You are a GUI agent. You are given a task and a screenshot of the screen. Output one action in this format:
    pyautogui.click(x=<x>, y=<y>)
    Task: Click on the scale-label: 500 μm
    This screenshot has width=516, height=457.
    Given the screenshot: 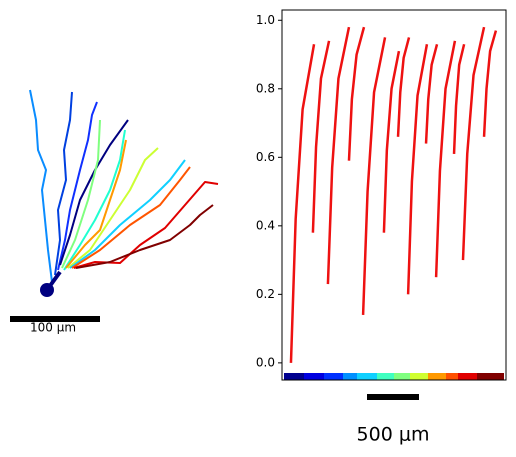 What is the action you would take?
    pyautogui.click(x=393, y=435)
    